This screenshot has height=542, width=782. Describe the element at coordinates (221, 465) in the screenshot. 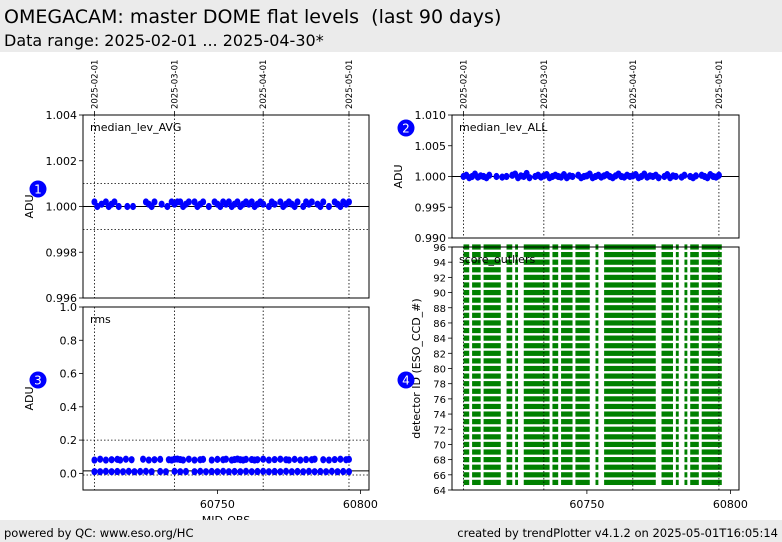

I see `scatter-series` at that location.